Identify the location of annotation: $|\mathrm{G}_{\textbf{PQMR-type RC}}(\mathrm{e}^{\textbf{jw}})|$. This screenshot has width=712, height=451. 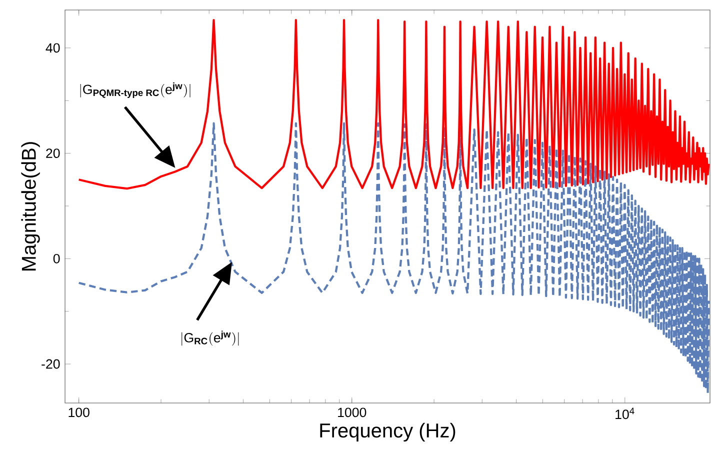
(135, 90).